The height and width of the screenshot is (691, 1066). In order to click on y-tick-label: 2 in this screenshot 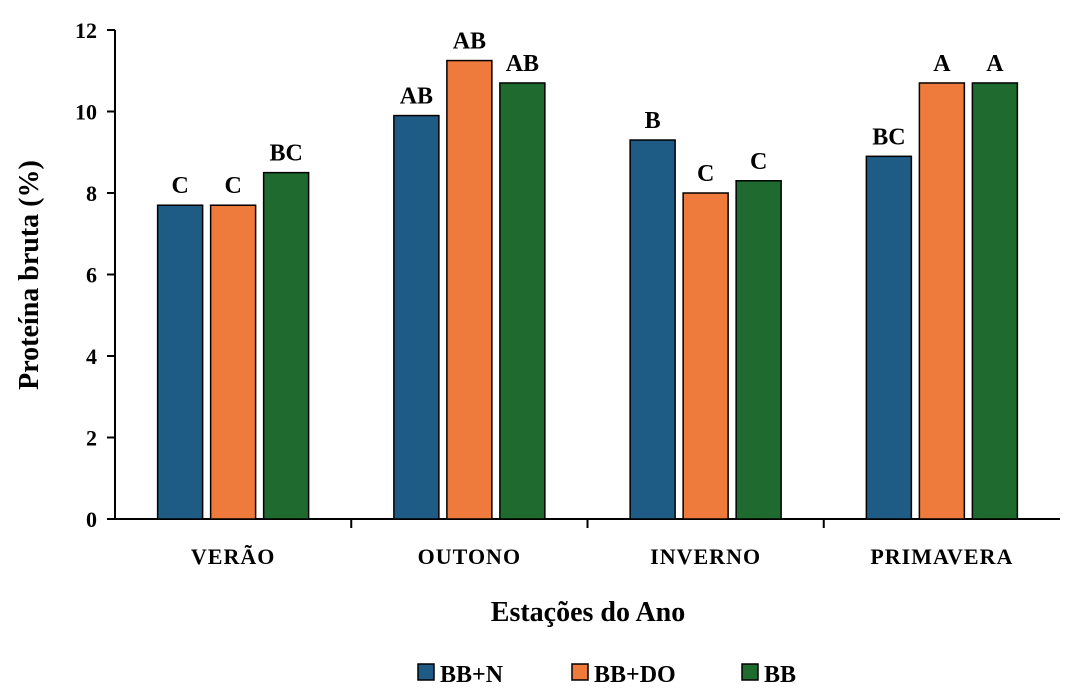, I will do `click(91, 438)`.